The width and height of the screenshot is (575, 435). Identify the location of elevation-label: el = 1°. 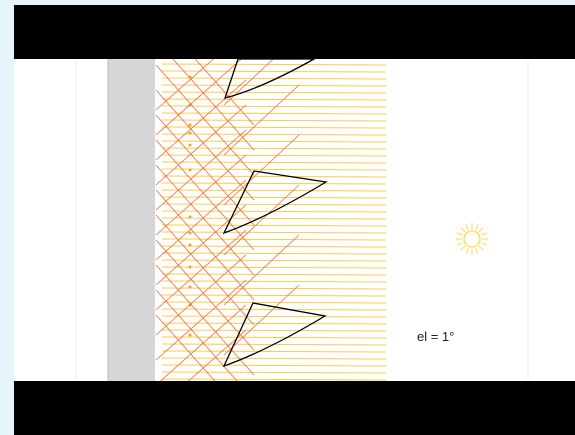
(436, 336).